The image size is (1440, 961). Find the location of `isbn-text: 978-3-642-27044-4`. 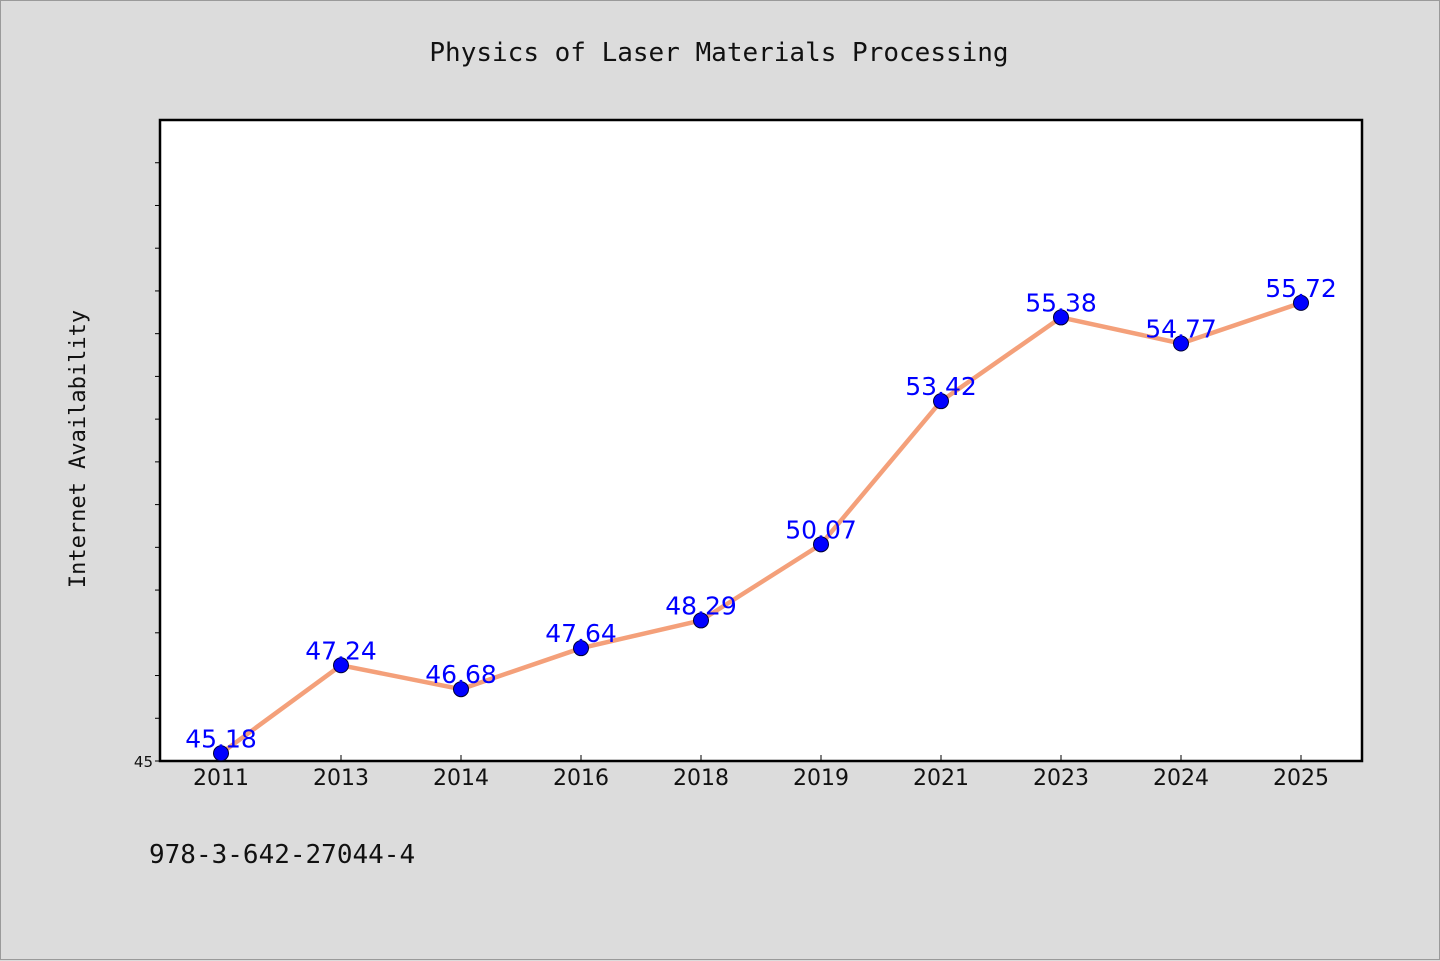

isbn-text: 978-3-642-27044-4 is located at coordinates (282, 855).